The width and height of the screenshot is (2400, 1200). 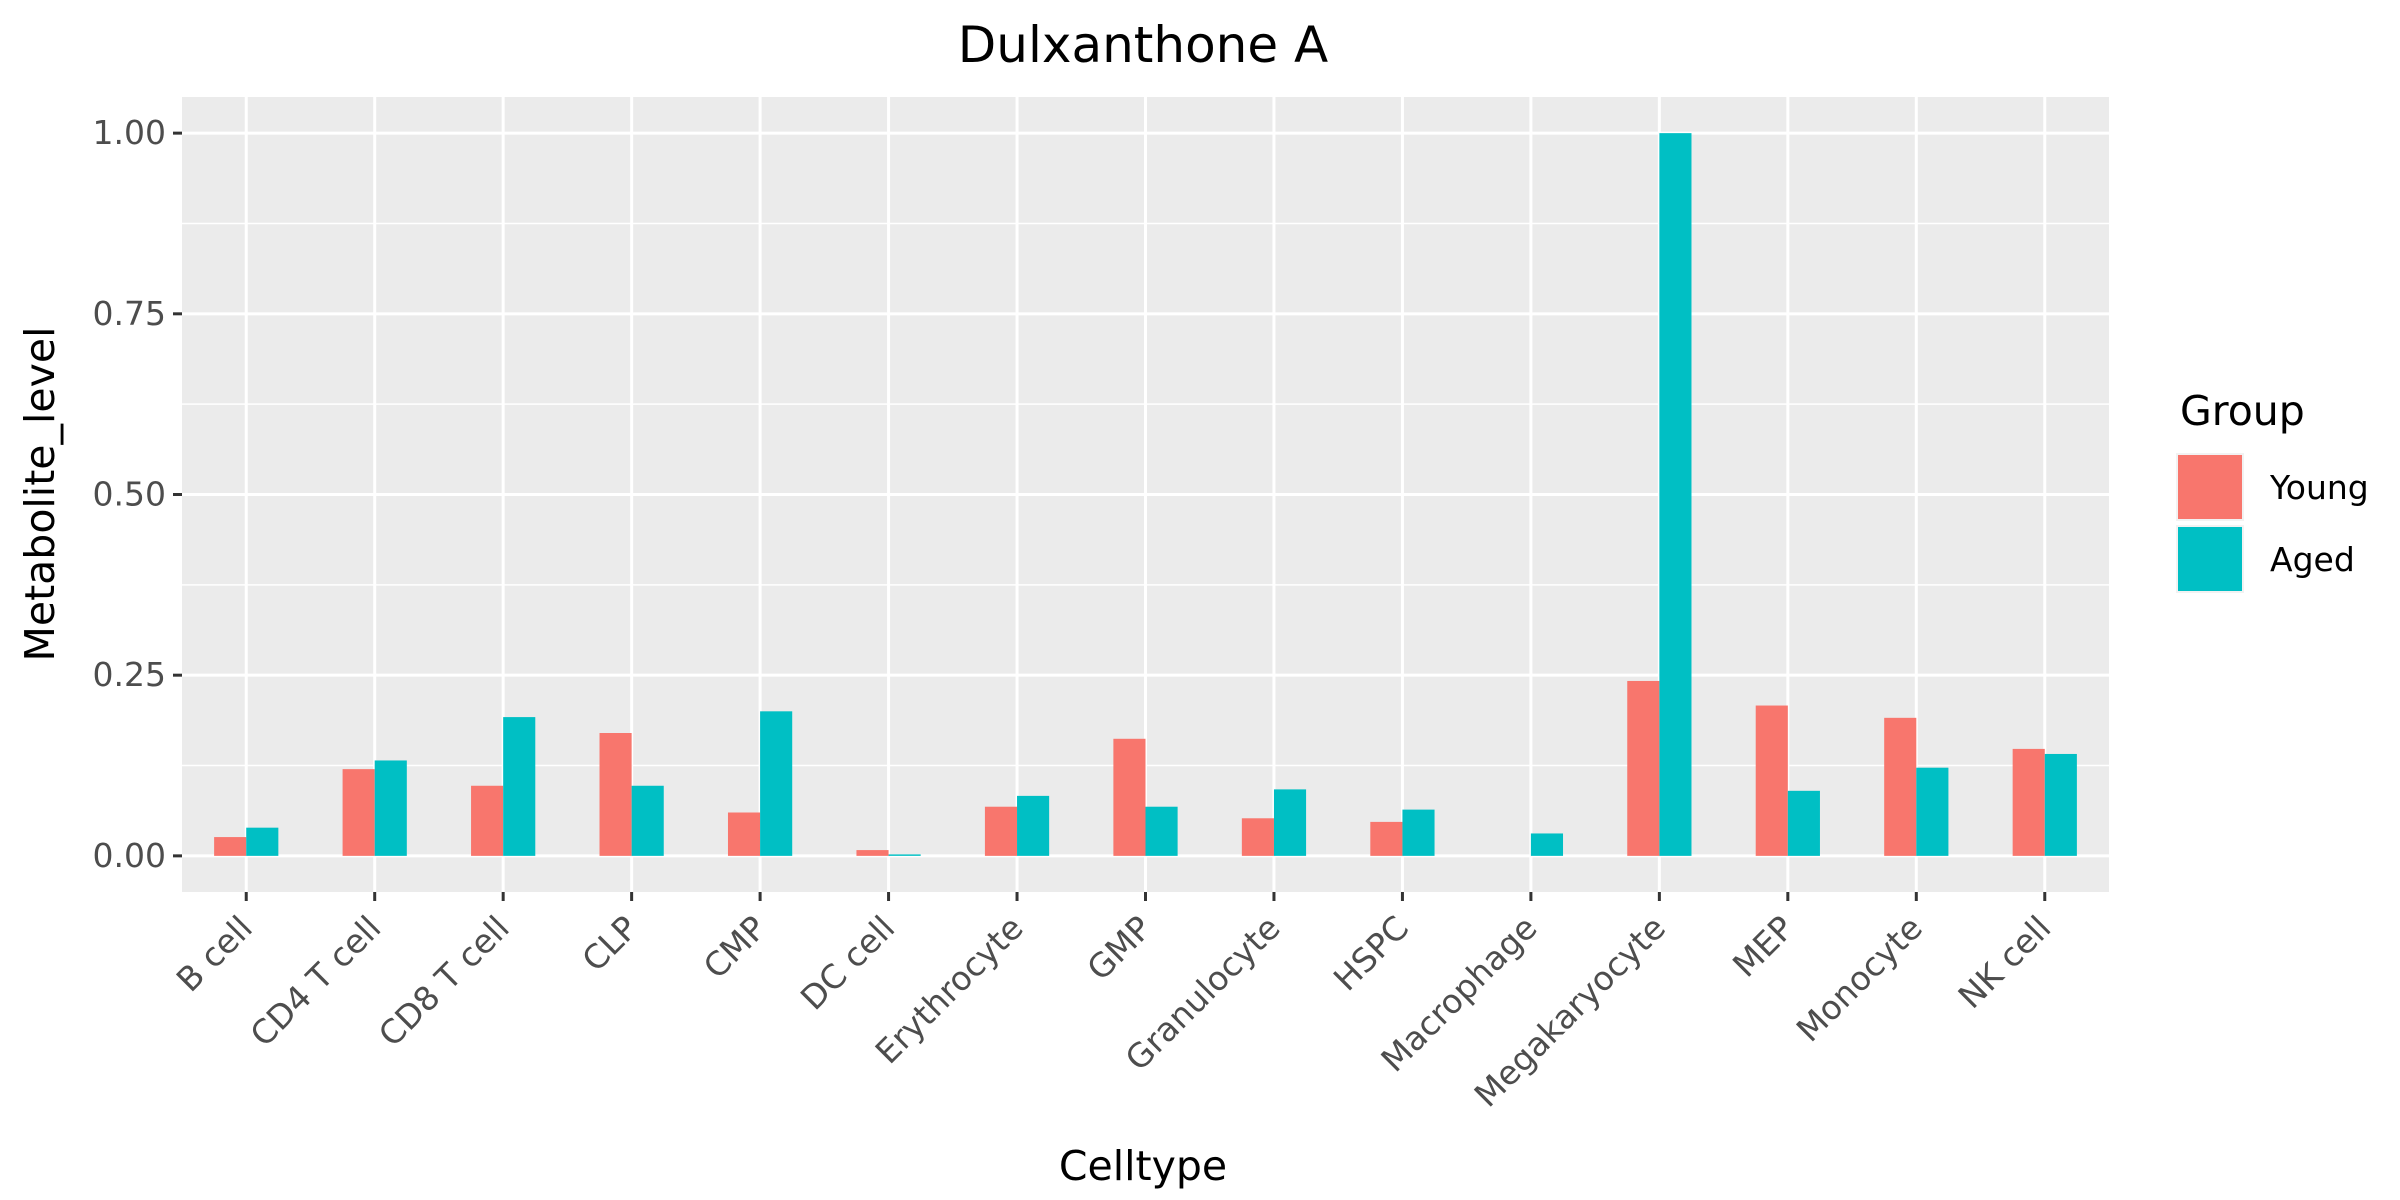 What do you see at coordinates (444, 981) in the screenshot?
I see `x-tick-label: CD8 T cell` at bounding box center [444, 981].